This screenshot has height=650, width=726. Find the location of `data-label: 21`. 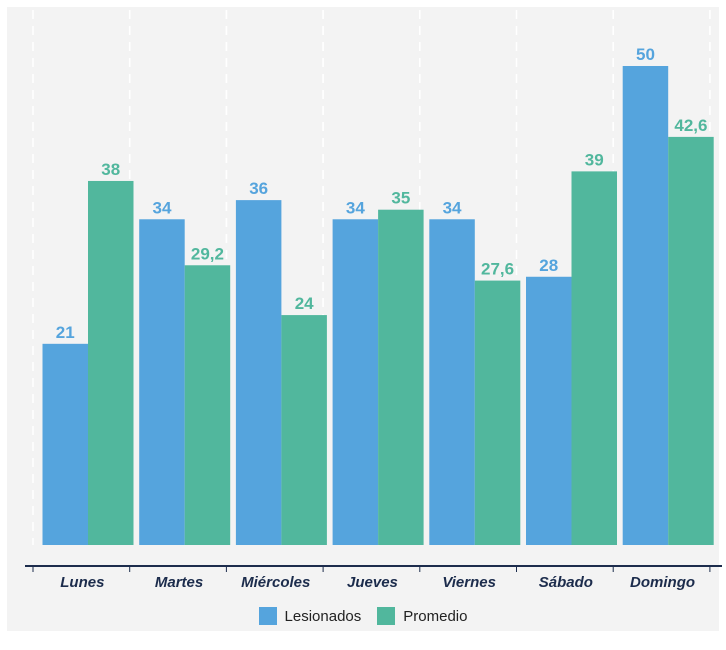

data-label: 21 is located at coordinates (65, 332).